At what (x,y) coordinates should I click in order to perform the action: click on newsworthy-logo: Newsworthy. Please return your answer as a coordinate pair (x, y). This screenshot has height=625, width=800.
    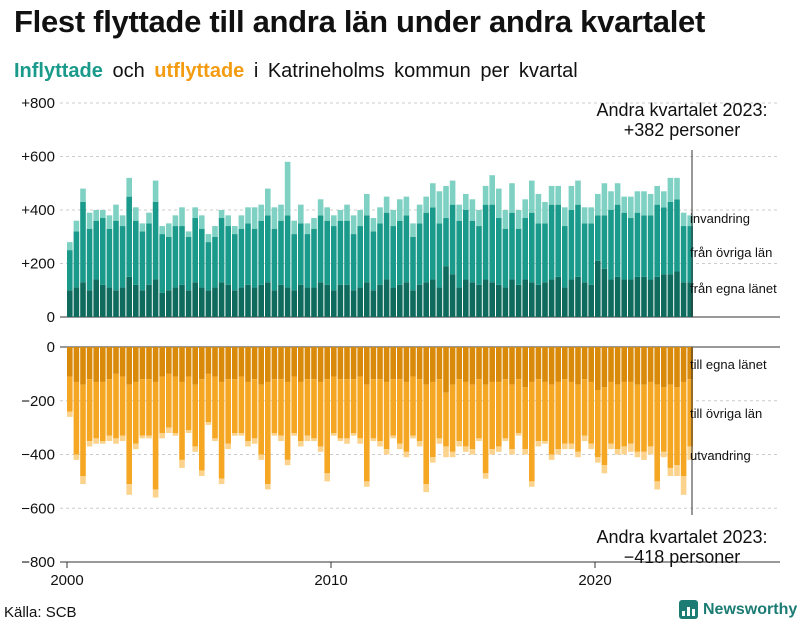
    Looking at the image, I should click on (738, 609).